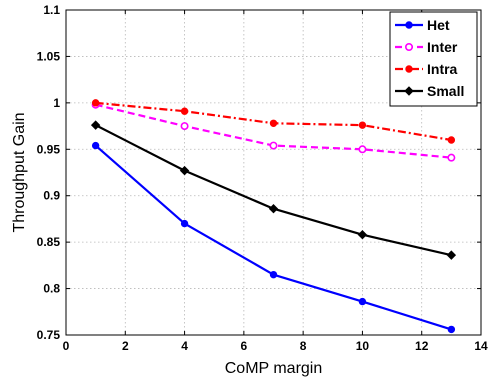 The height and width of the screenshot is (381, 490). Describe the element at coordinates (49, 56) in the screenshot. I see `y-tick-label: 1.05` at that location.